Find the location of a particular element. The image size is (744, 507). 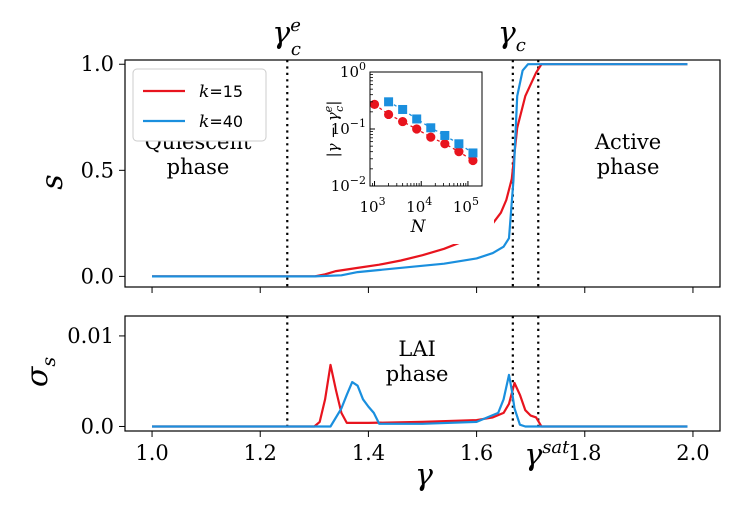

inset-xtick-label: 10³ is located at coordinates (372, 205).